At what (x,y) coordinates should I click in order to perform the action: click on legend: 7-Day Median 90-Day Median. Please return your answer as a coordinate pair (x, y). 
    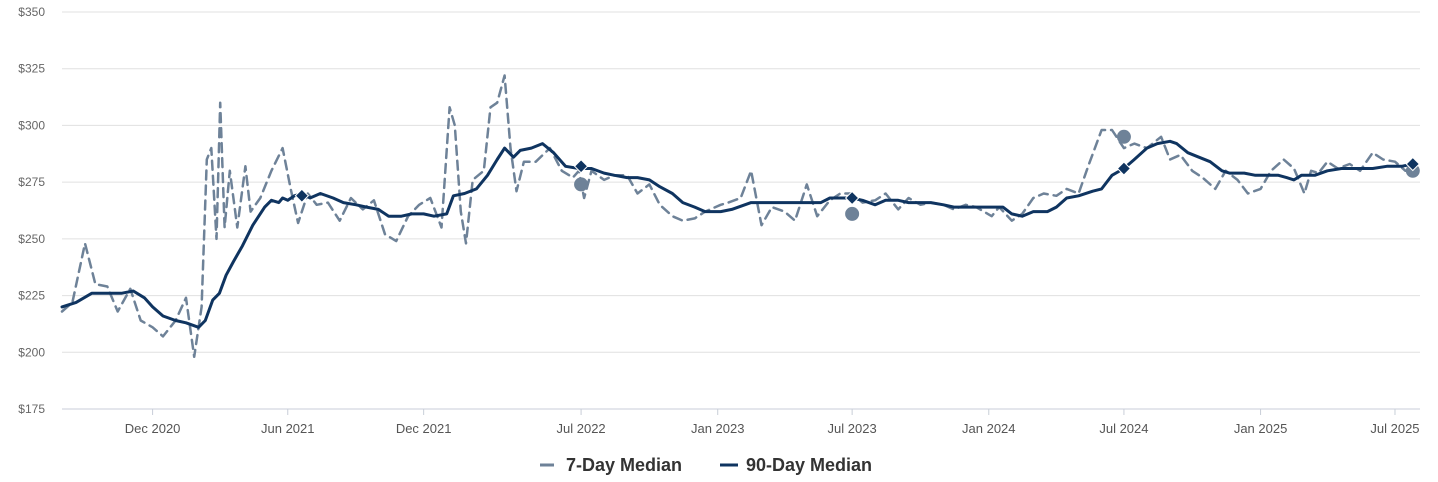
    Looking at the image, I should click on (706, 465).